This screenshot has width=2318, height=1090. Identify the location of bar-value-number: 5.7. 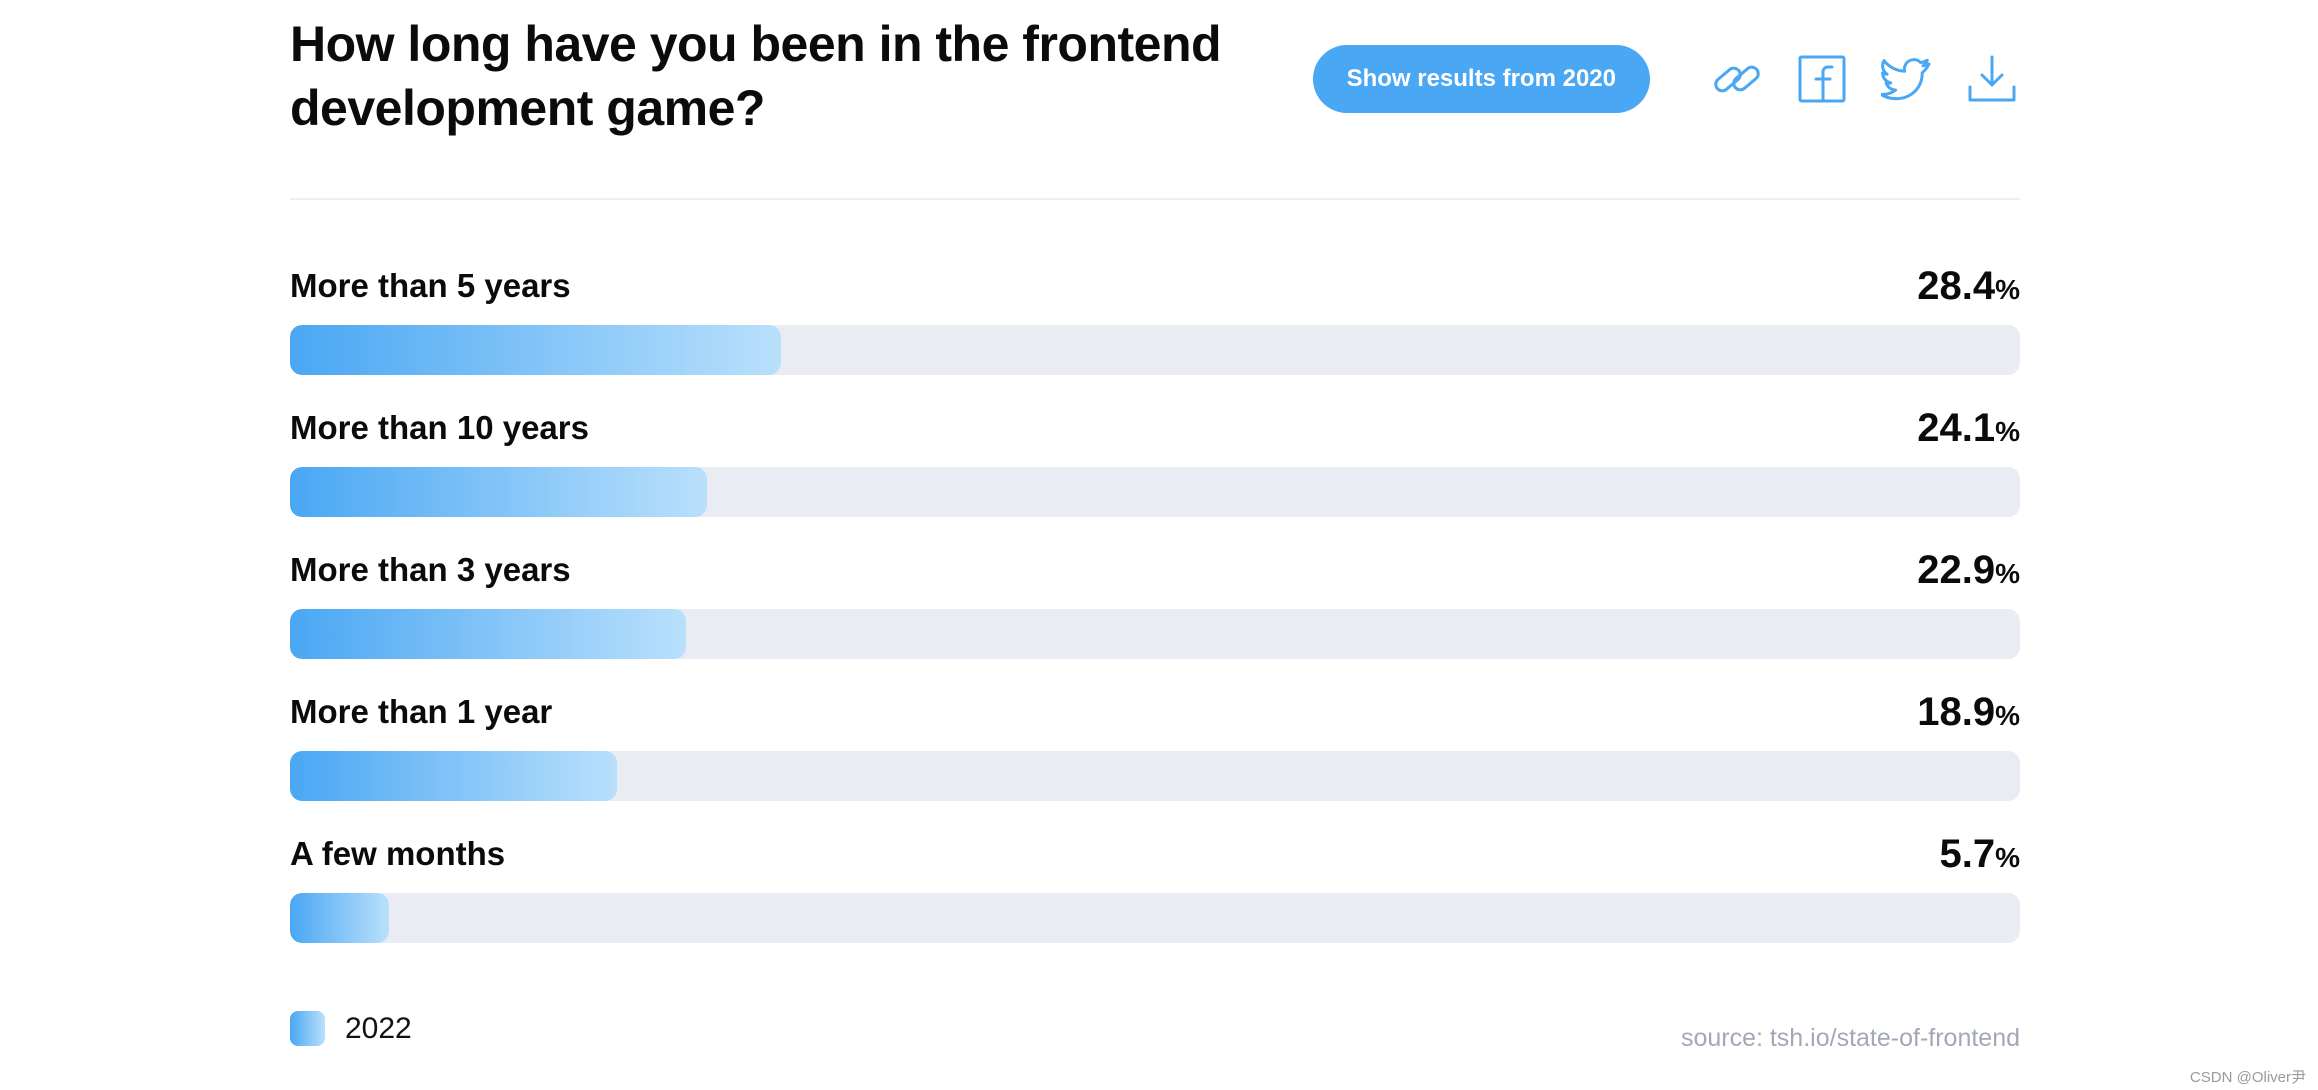
(1967, 854).